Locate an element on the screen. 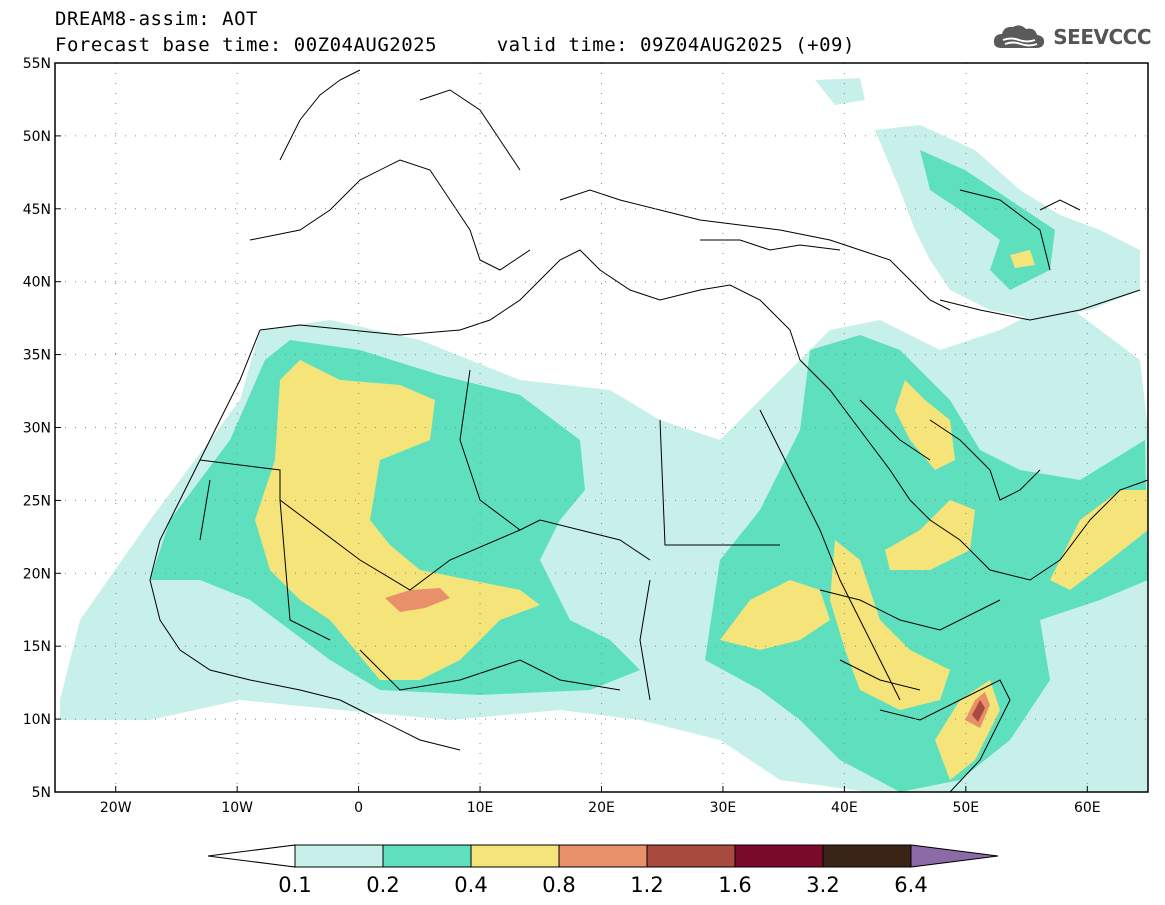 This screenshot has width=1165, height=905. cloud-icon is located at coordinates (1019, 36).